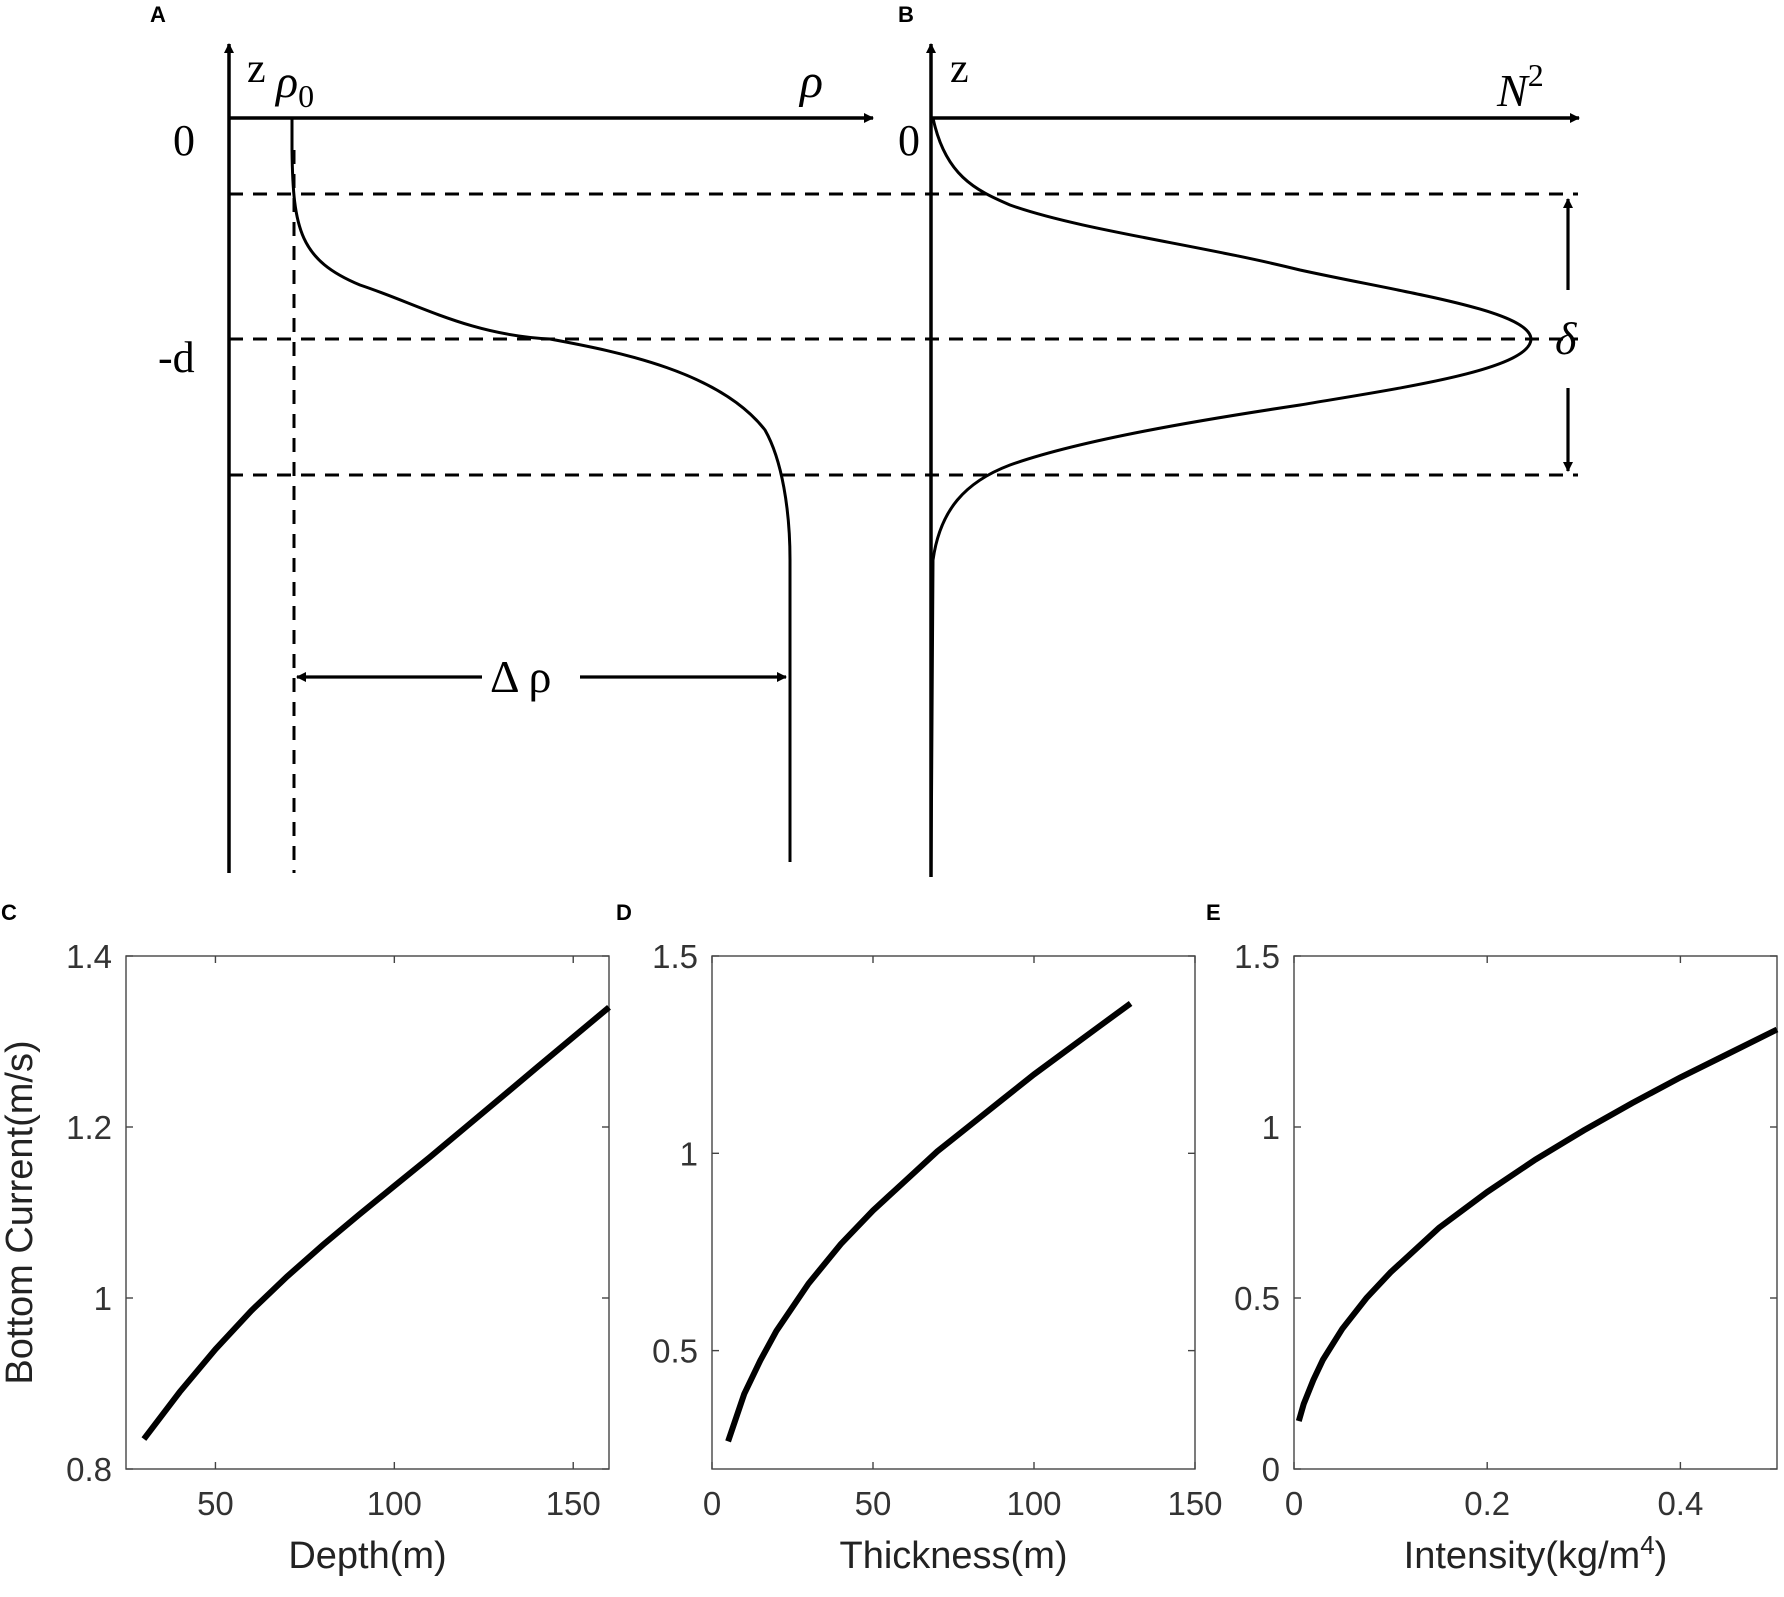 The width and height of the screenshot is (1784, 1597). I want to click on panel-a-letter: A, so click(158, 14).